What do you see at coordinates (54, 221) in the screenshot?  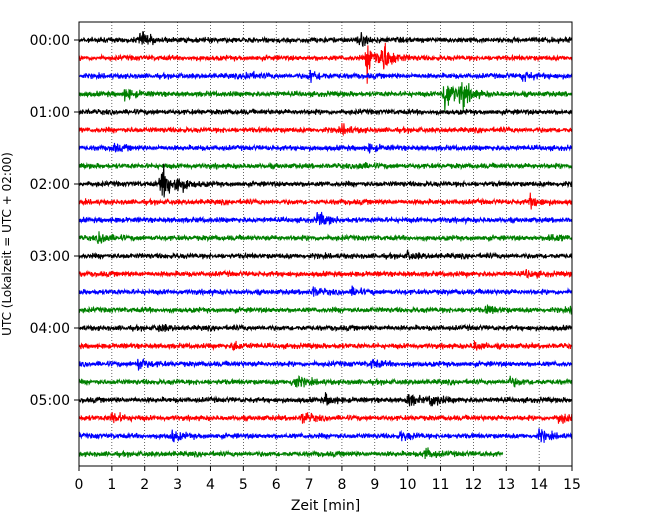 I see `y-axis-ticks: 00:00 01:00 02:00 03:00 04:00 05:00` at bounding box center [54, 221].